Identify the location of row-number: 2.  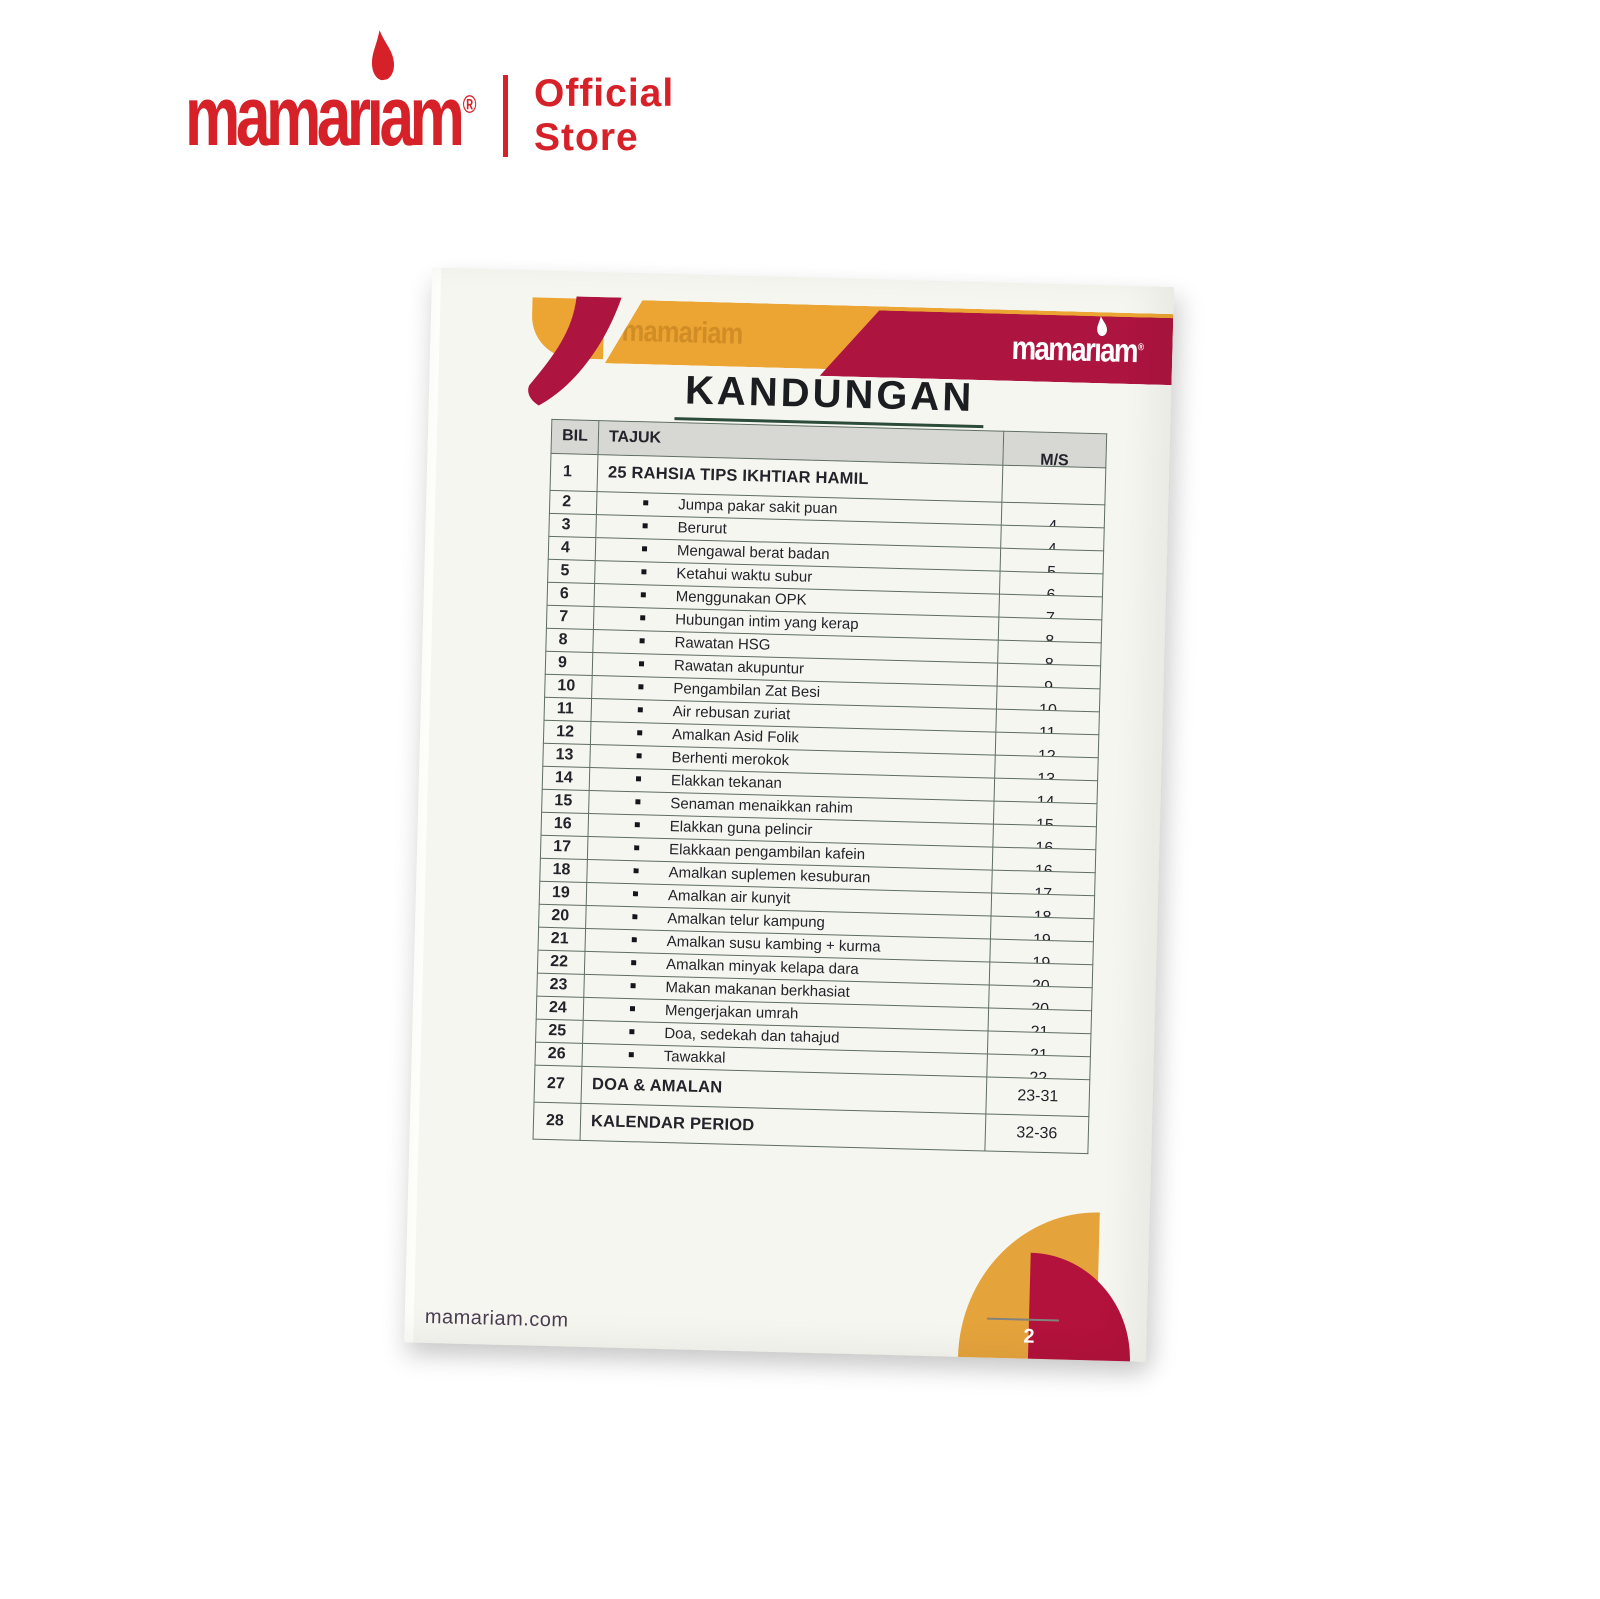
(573, 502).